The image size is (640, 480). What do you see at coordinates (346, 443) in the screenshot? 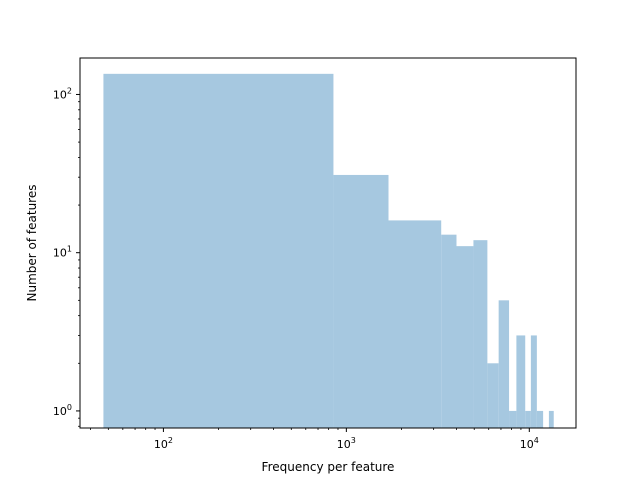
I see `x-tick-label-1: 10³` at bounding box center [346, 443].